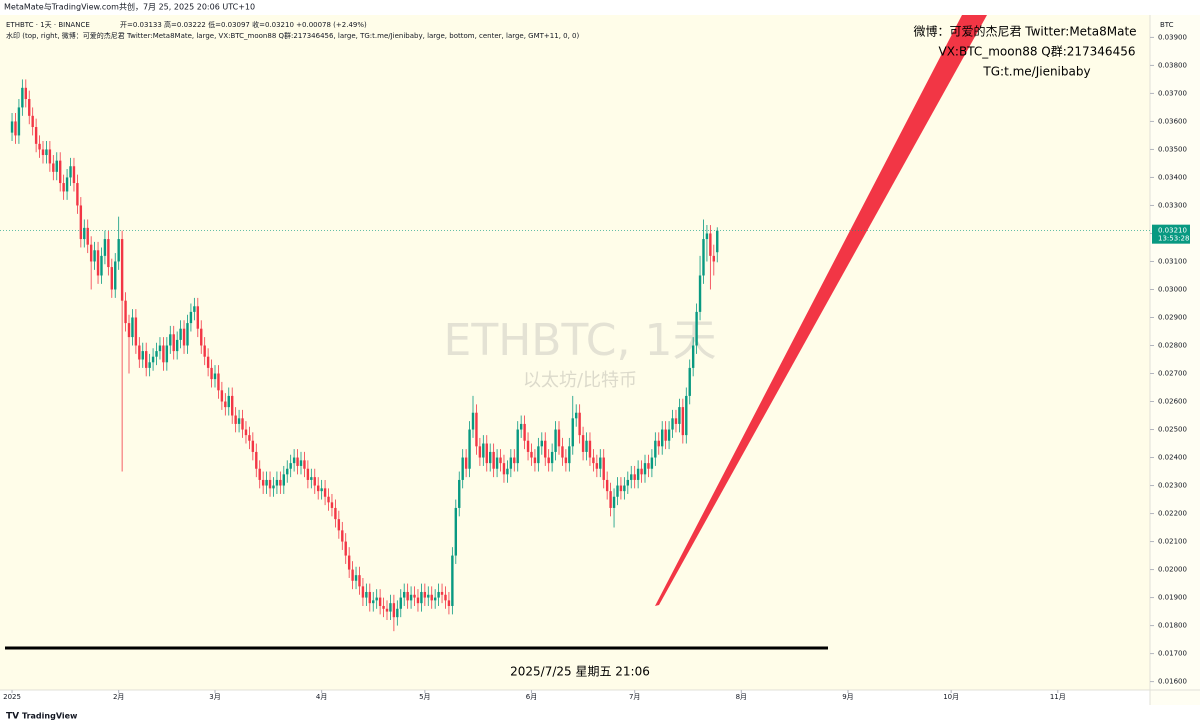  What do you see at coordinates (1167, 25) in the screenshot?
I see `currency-label: BTC` at bounding box center [1167, 25].